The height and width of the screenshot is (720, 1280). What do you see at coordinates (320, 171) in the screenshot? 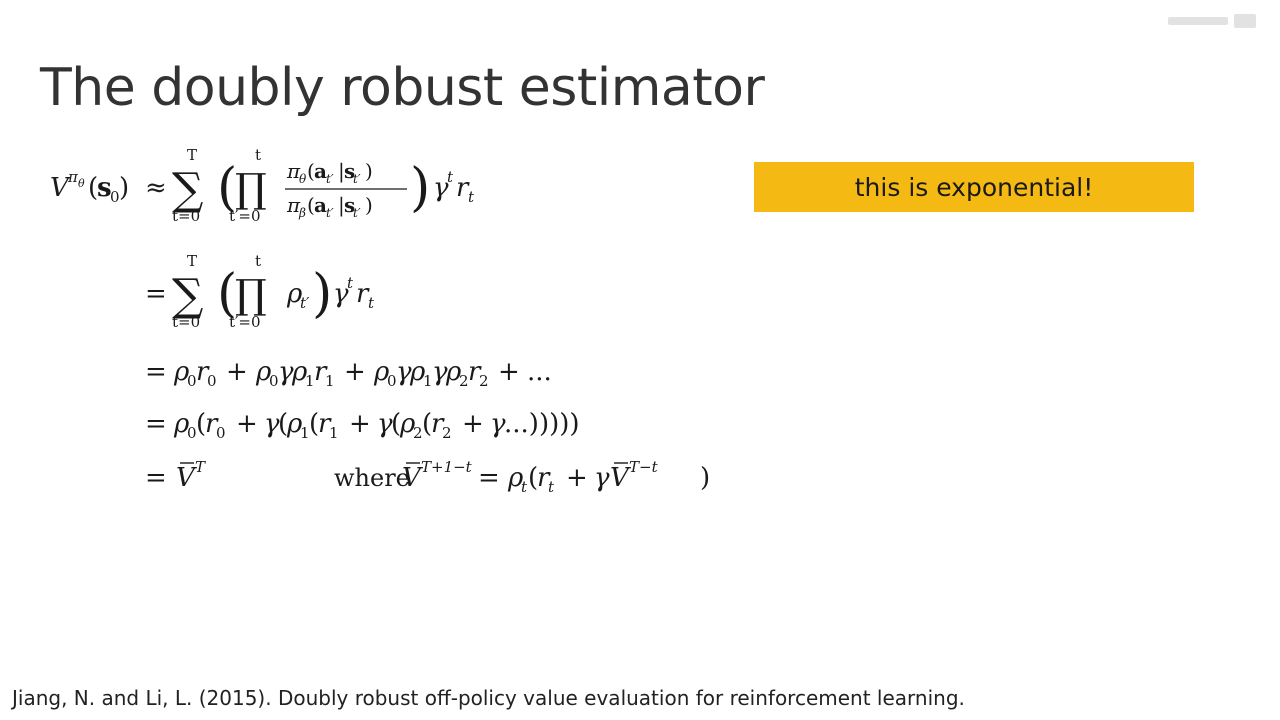
I see `svg-text: a` at bounding box center [320, 171].